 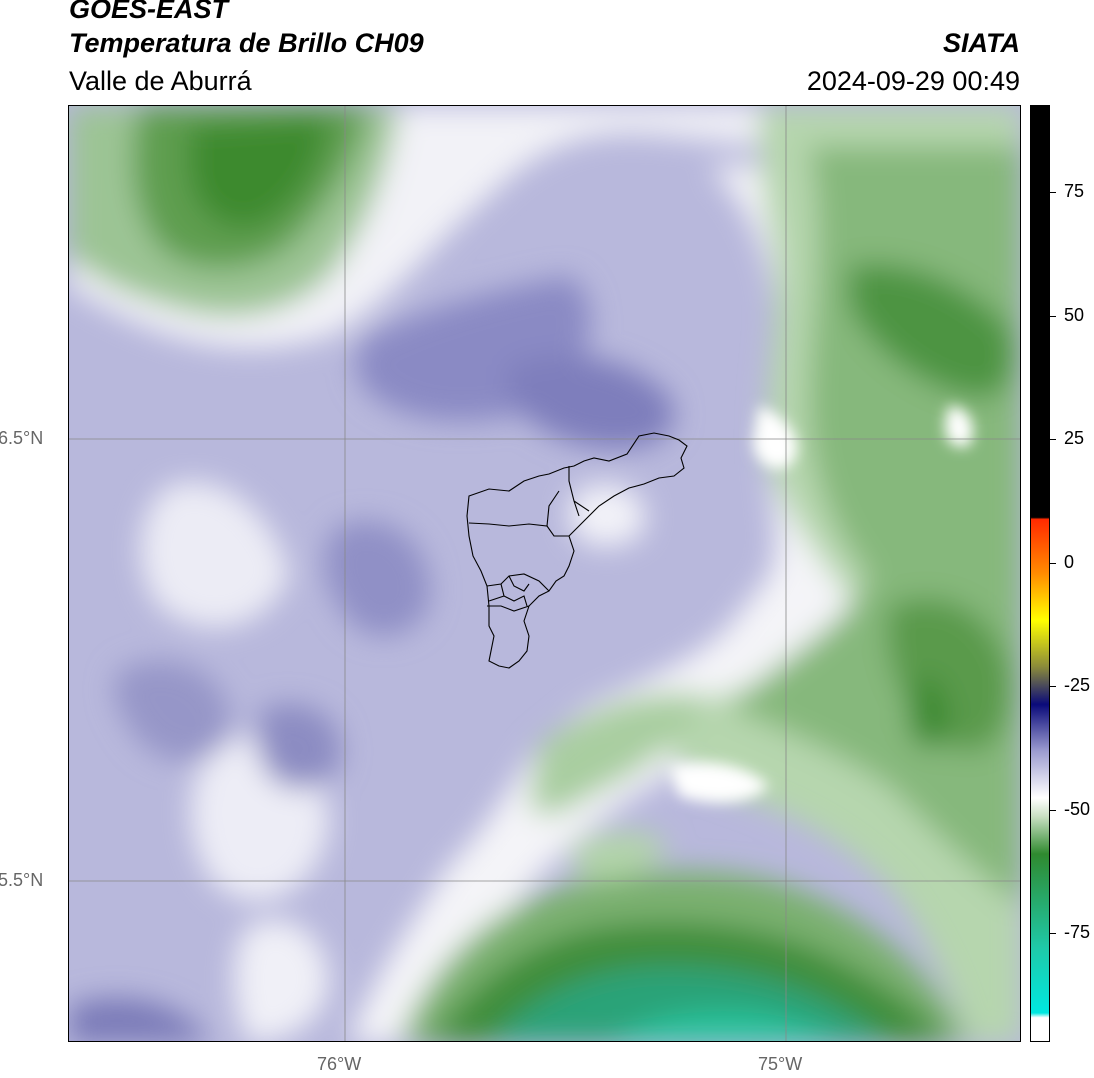 What do you see at coordinates (1074, 314) in the screenshot?
I see `colorbar-tick-label: 50` at bounding box center [1074, 314].